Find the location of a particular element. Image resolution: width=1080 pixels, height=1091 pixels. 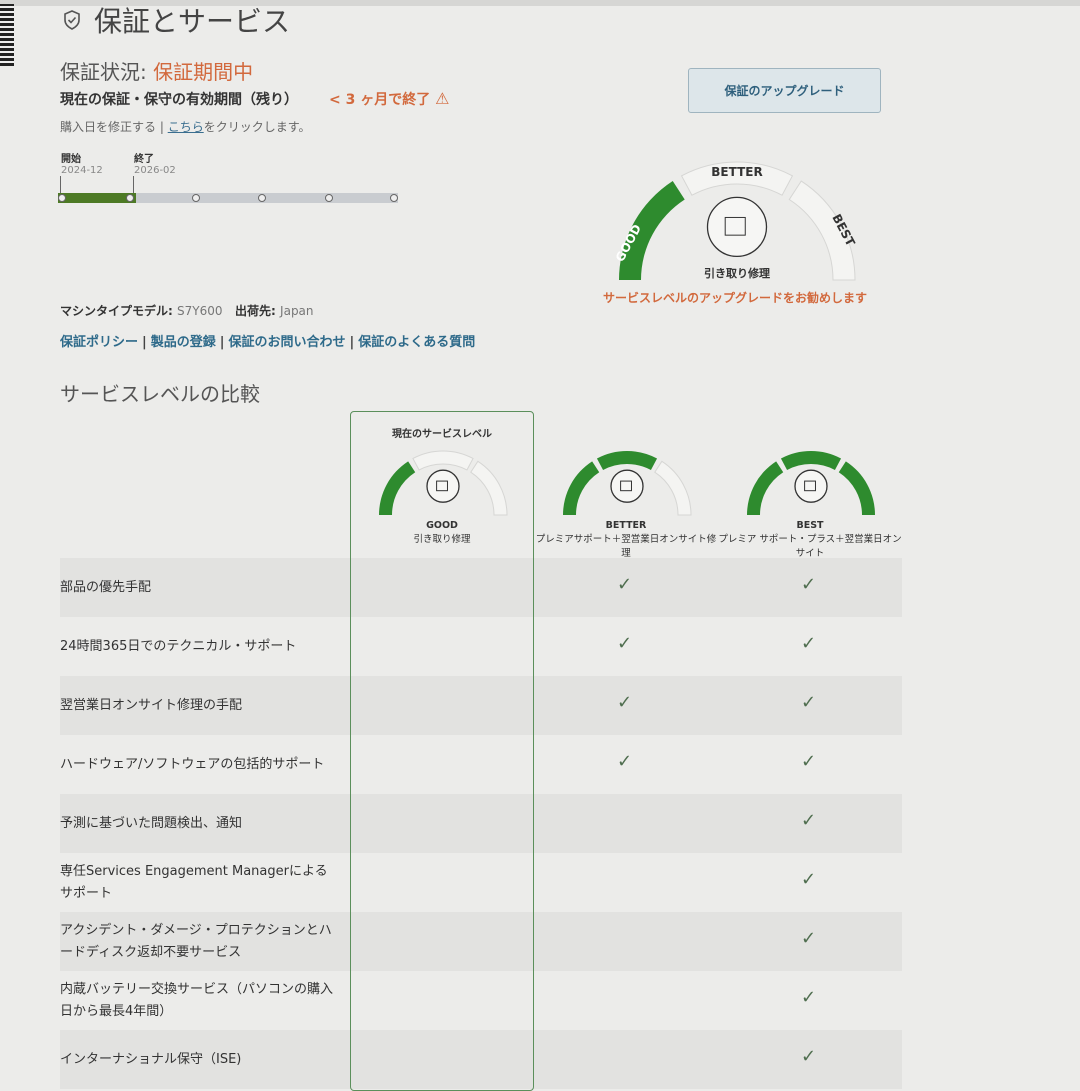

fix-purchase-date: 購入日を修正する | こちらをクリックします。 is located at coordinates (185, 126).